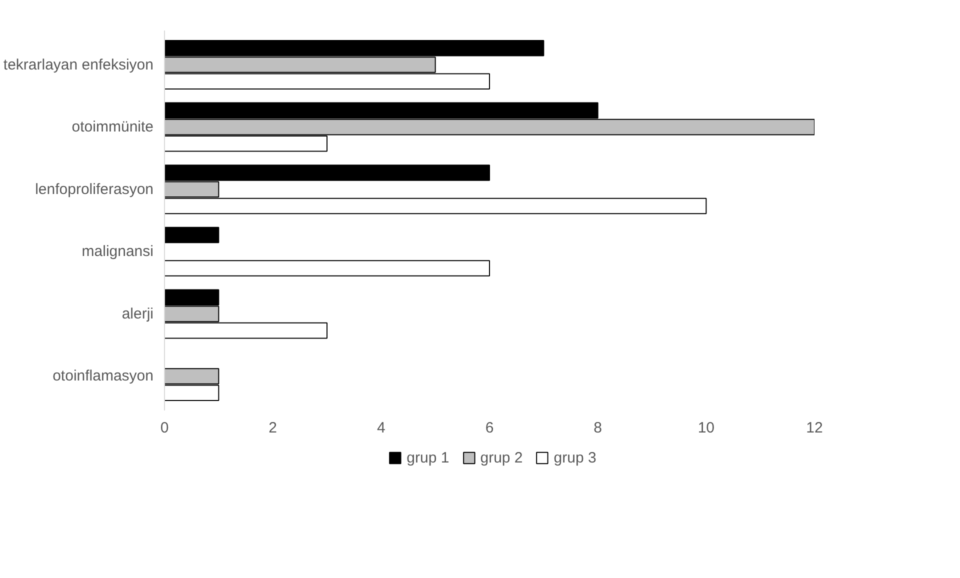 The width and height of the screenshot is (960, 578). What do you see at coordinates (138, 313) in the screenshot?
I see `y-tick-label: alerji` at bounding box center [138, 313].